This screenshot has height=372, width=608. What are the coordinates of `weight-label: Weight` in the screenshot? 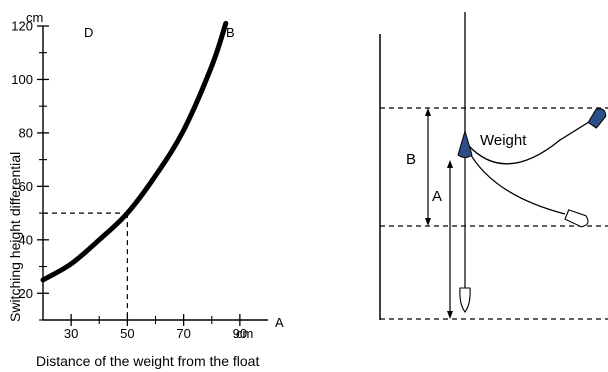 It's located at (503, 140).